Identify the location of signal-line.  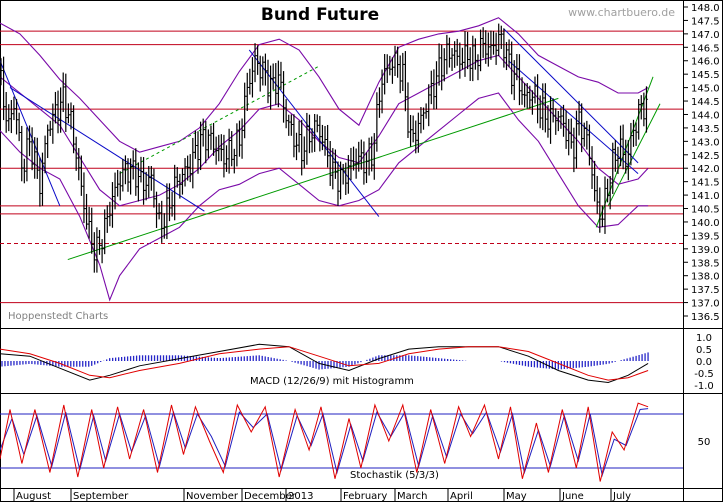
(324, 363).